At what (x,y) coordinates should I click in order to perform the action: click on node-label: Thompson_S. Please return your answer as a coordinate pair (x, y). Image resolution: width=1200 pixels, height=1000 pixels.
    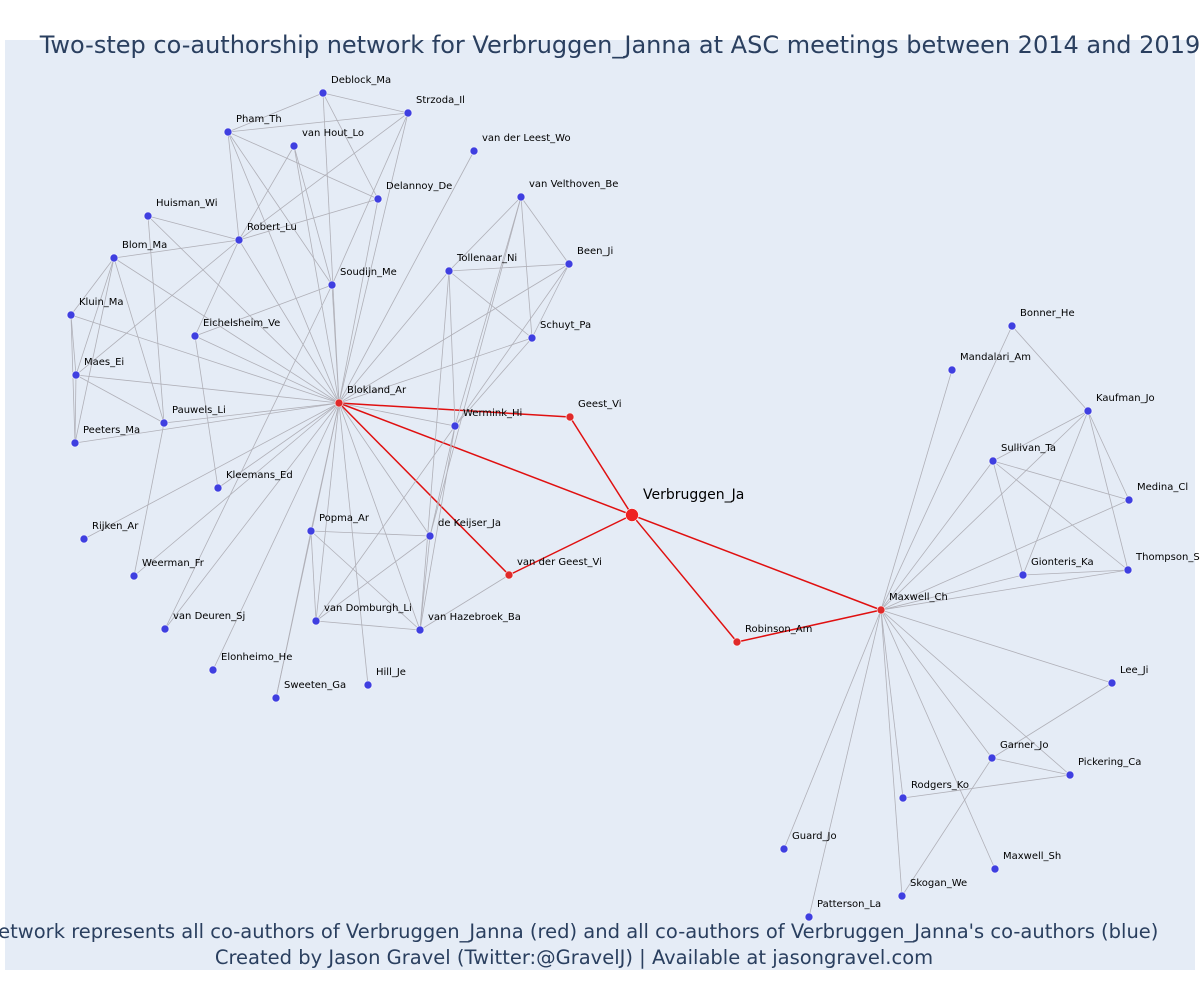
    Looking at the image, I should click on (1167, 557).